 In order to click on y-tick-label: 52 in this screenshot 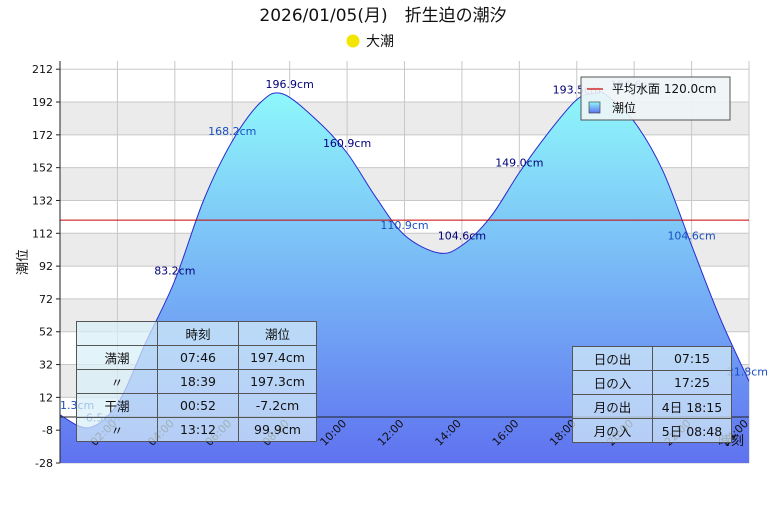, I will do `click(46, 332)`.